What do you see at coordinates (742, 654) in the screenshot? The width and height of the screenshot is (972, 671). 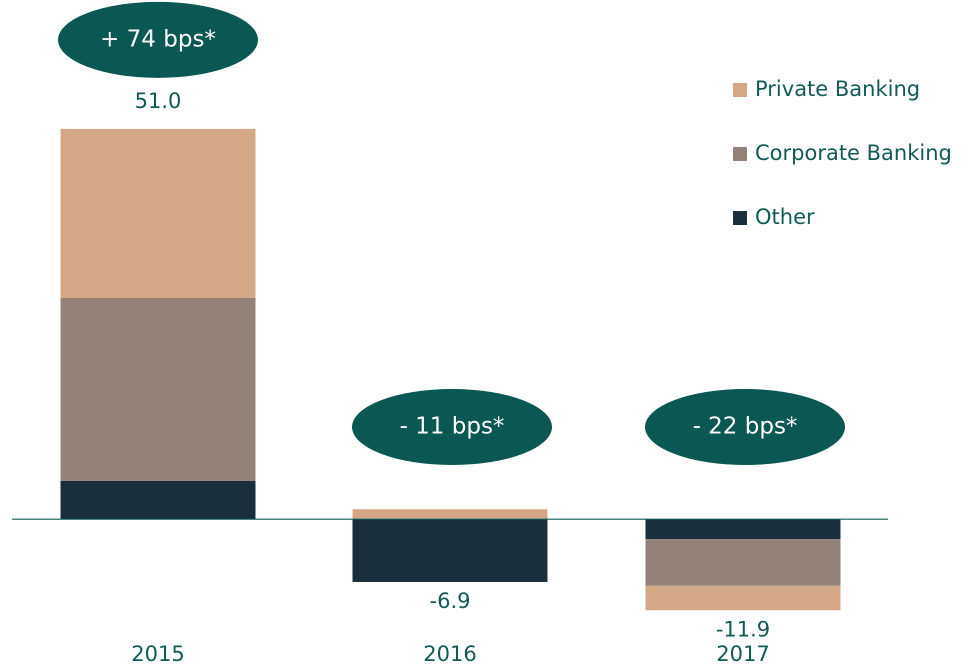 I see `x-tick-label: 2017` at bounding box center [742, 654].